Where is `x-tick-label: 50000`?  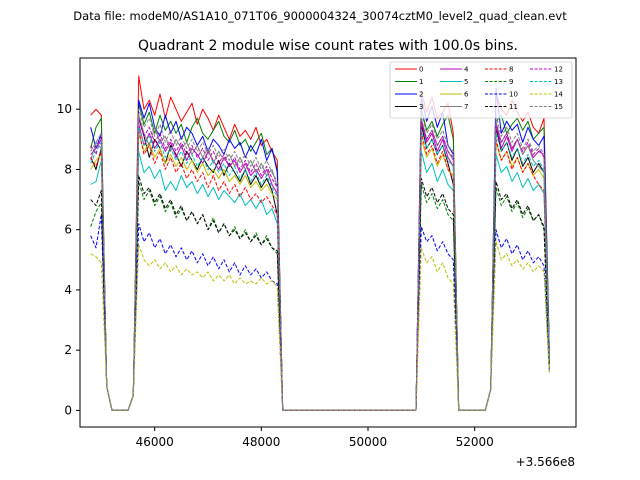 x-tick-label: 50000 is located at coordinates (368, 442).